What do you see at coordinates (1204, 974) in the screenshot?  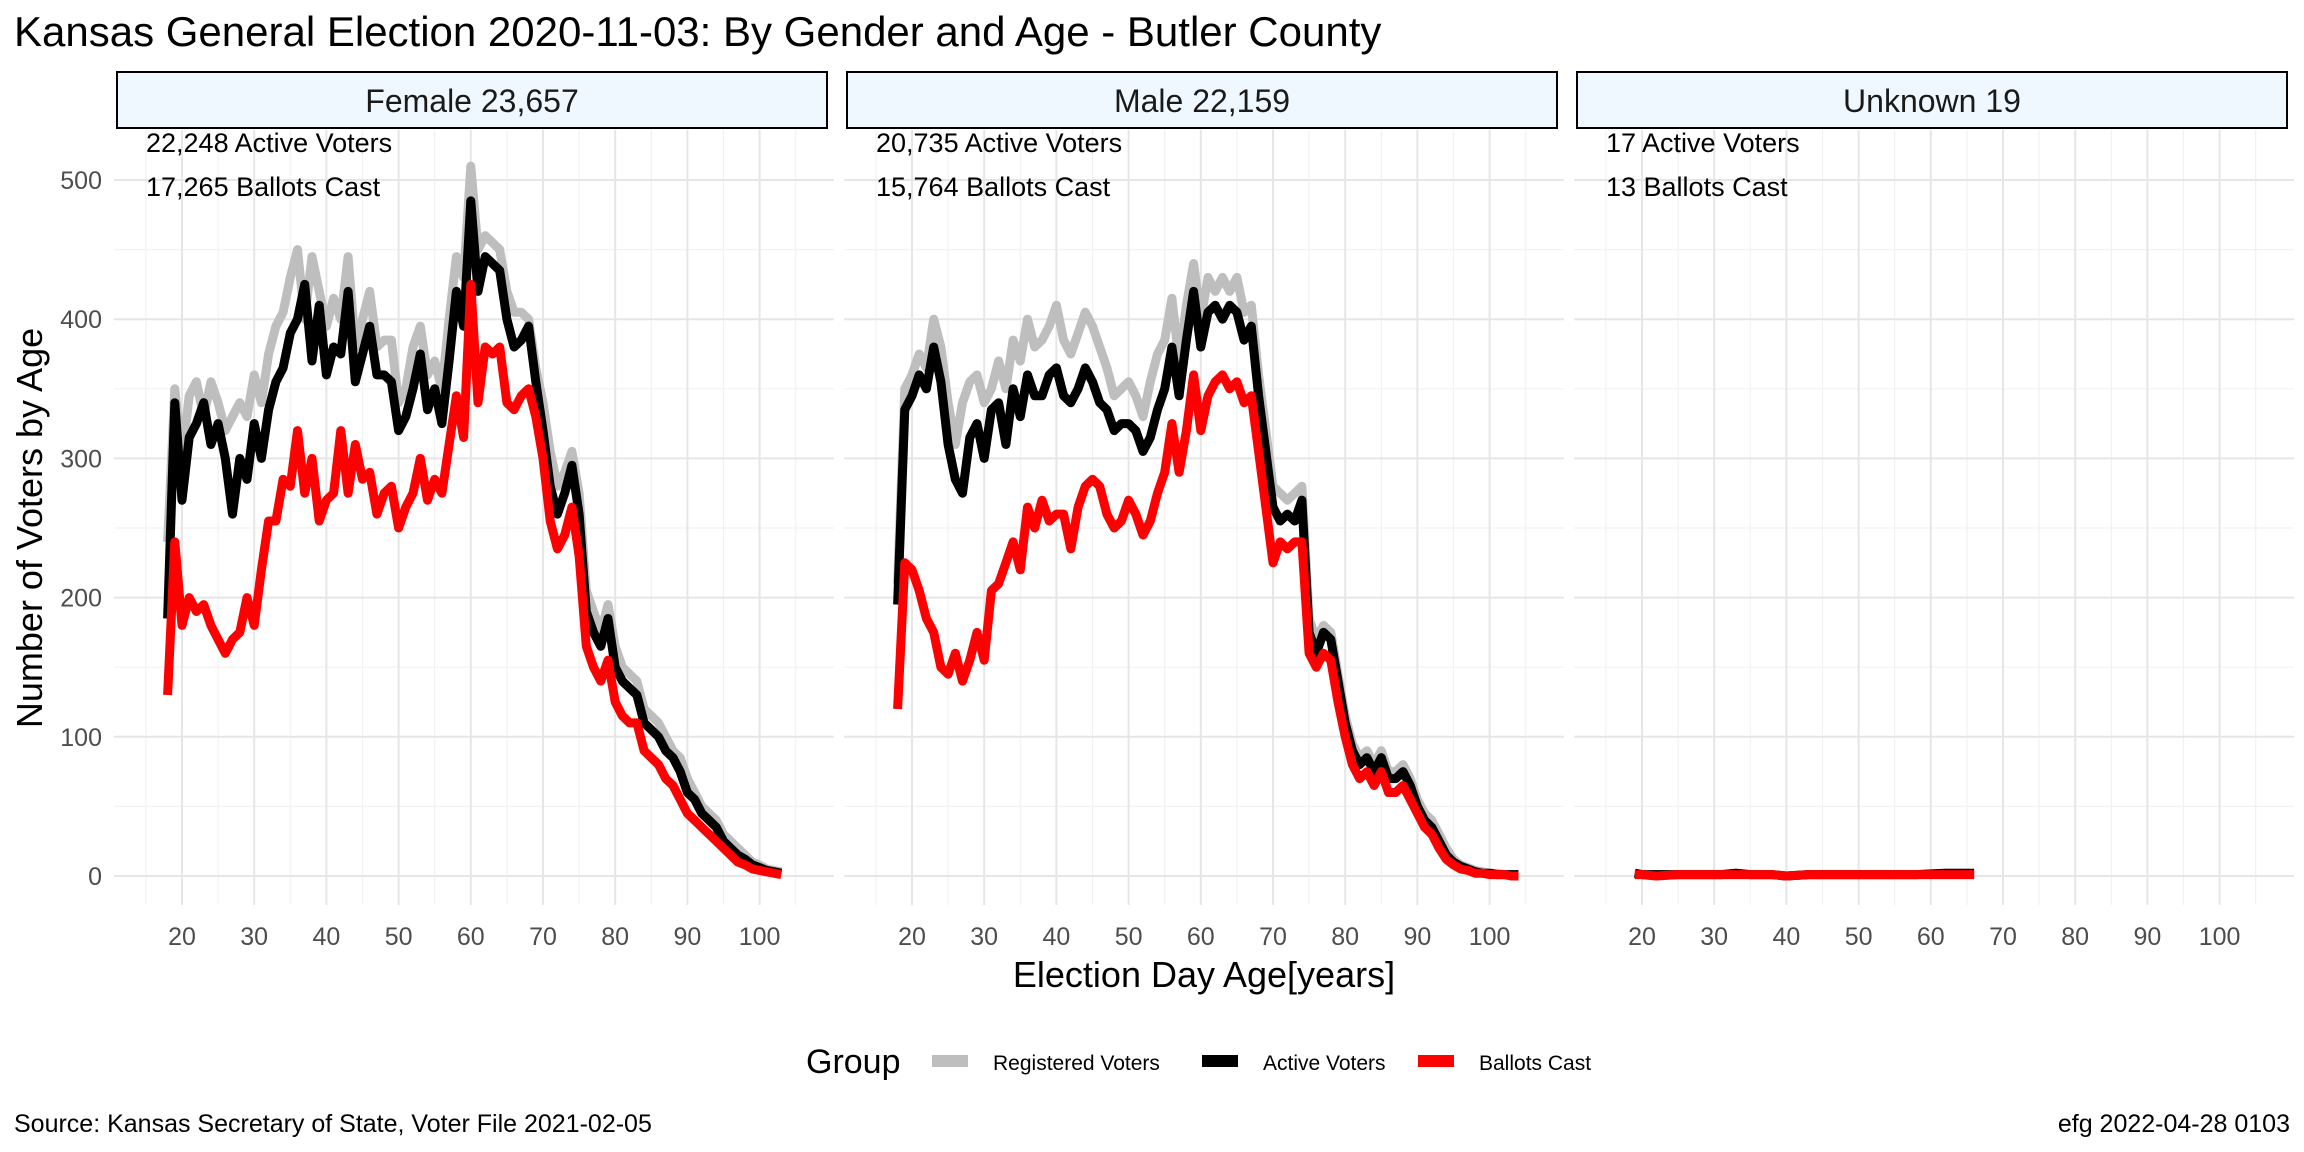 I see `x-axis-label: Election Day Age[years]` at bounding box center [1204, 974].